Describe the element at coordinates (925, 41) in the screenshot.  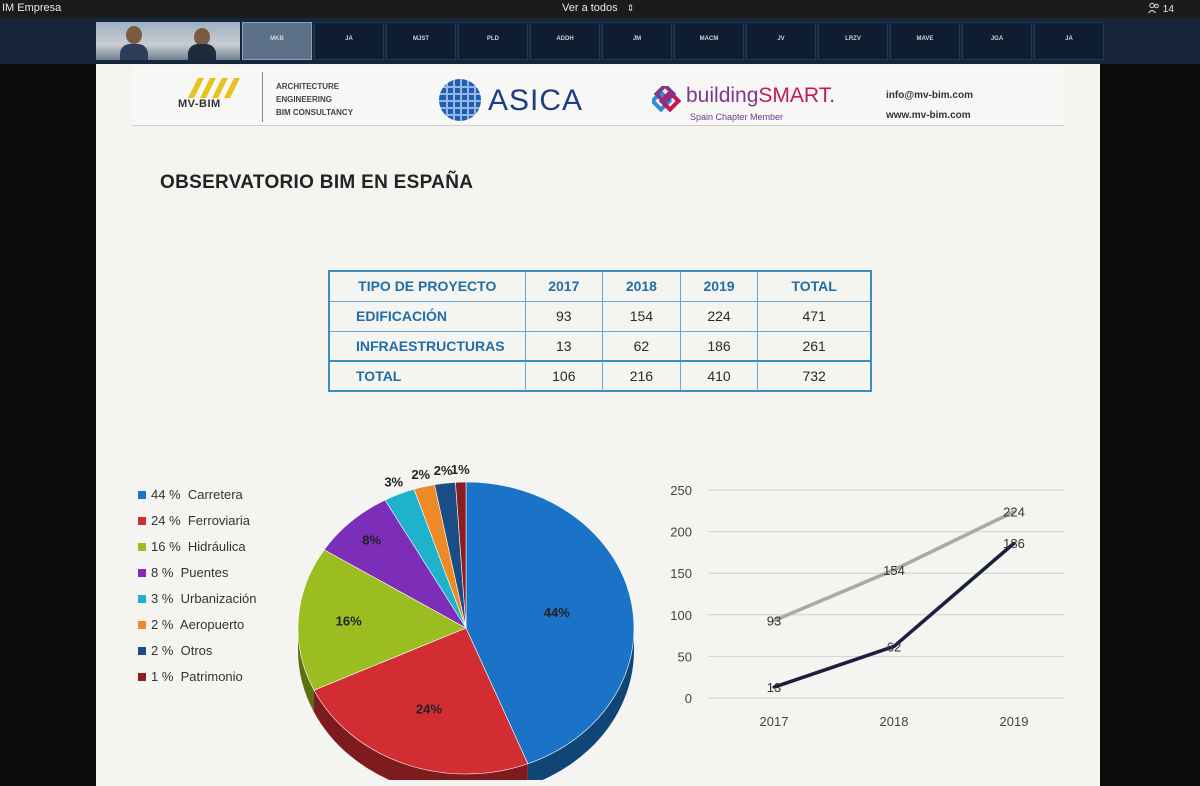
I see `participant-tile: MAVE` at that location.